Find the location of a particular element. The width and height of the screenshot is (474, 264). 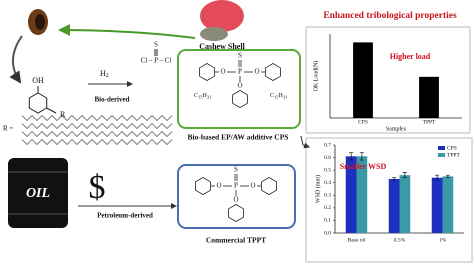

y-axis-label: WSD (mm) is located at coordinates (317, 189).